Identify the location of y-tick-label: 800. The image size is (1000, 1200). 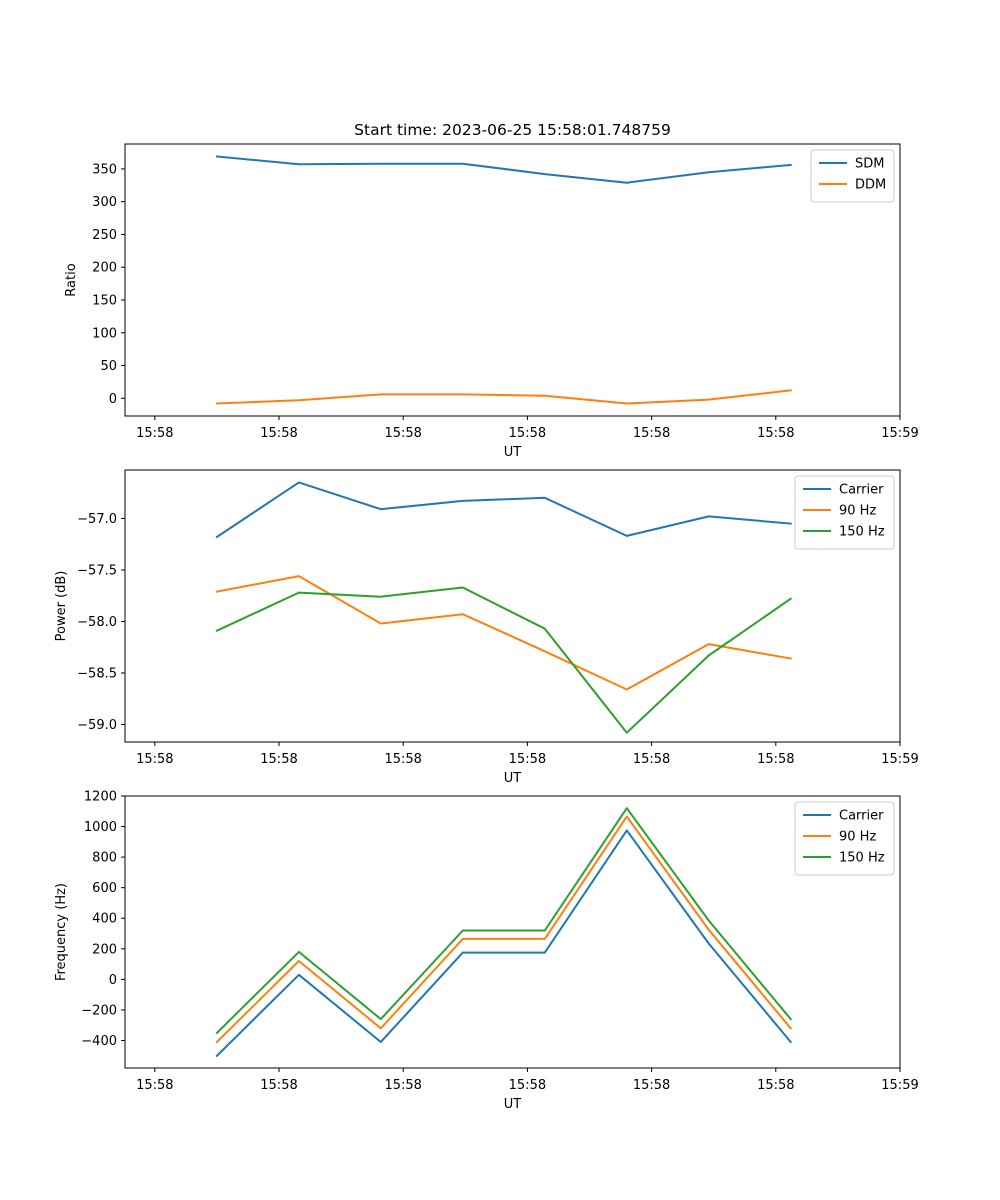
(104, 858).